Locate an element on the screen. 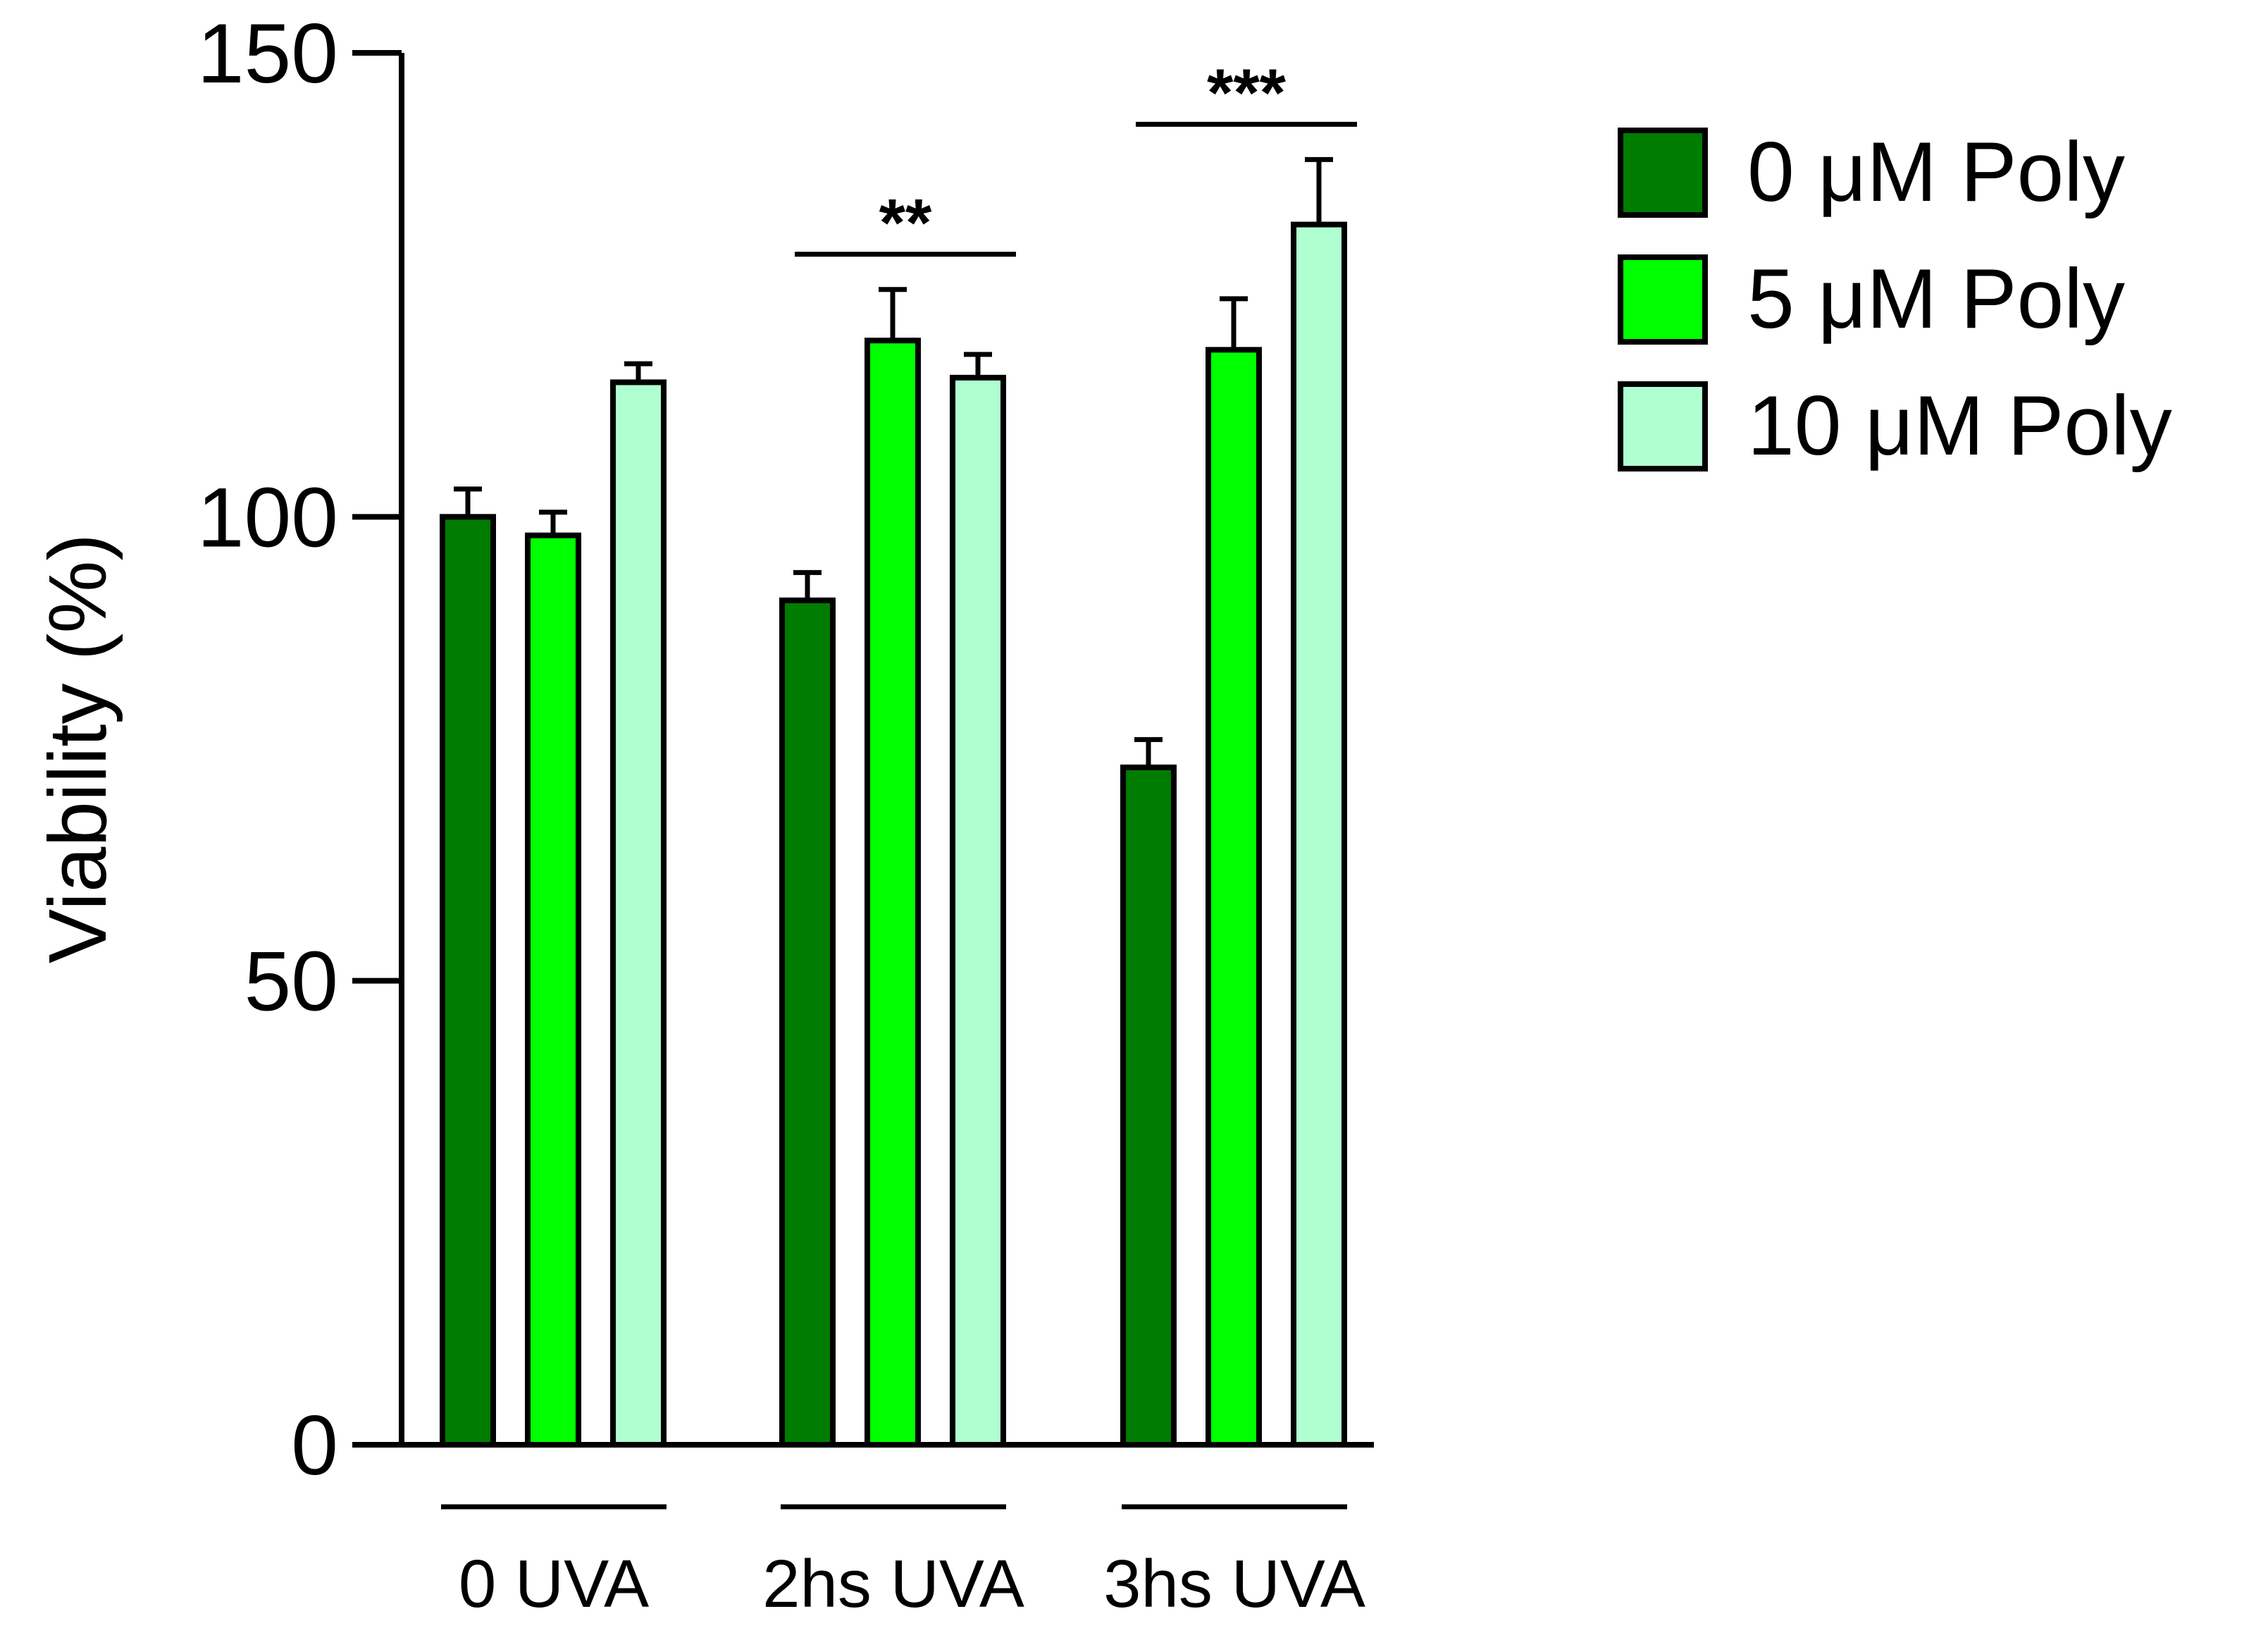 The image size is (2268, 1628). legend-label-1: 5 μM Poly is located at coordinates (1936, 299).